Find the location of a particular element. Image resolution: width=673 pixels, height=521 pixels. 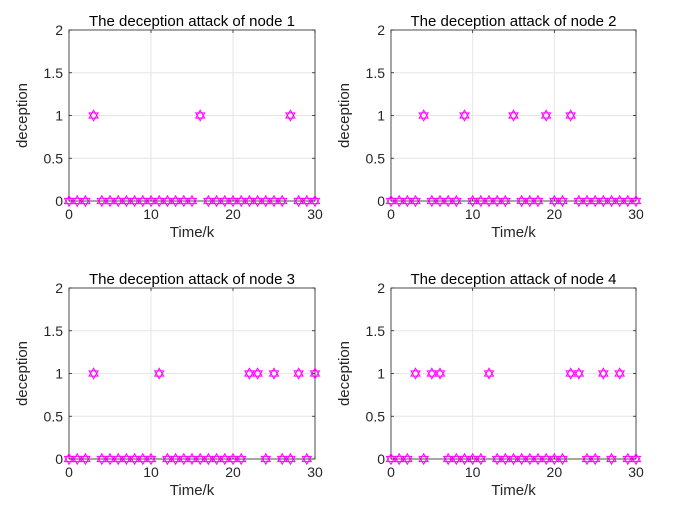

chart-title: The deception attack of node 2 is located at coordinates (514, 21).